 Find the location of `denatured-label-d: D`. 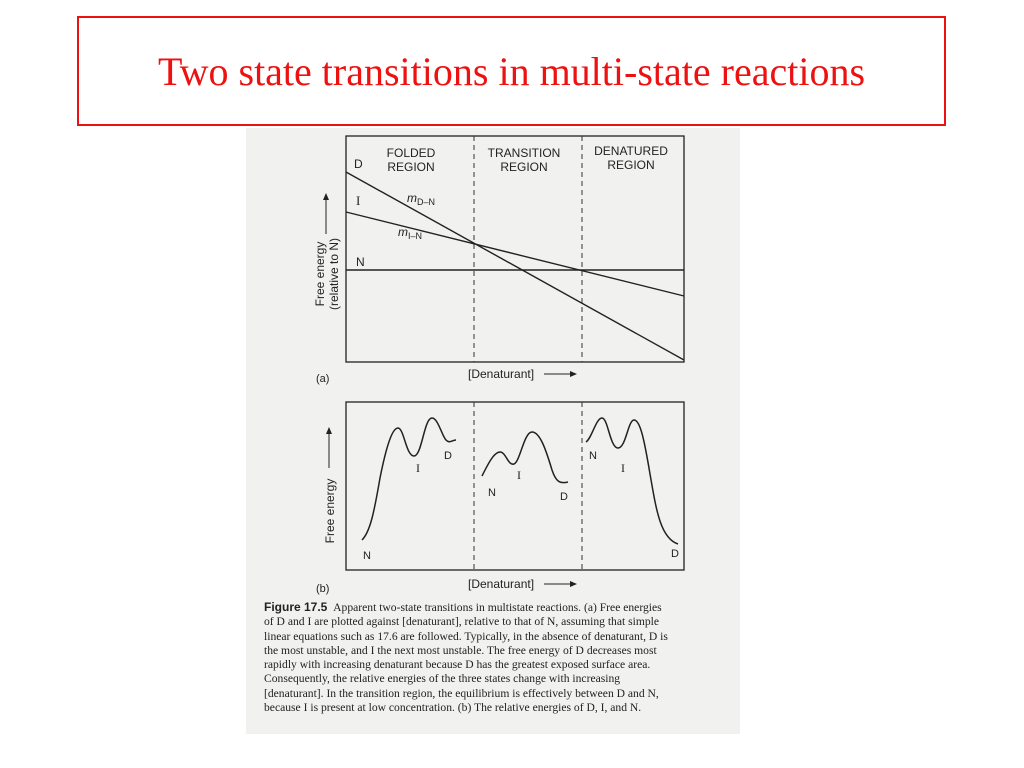

denatured-label-d: D is located at coordinates (675, 554).